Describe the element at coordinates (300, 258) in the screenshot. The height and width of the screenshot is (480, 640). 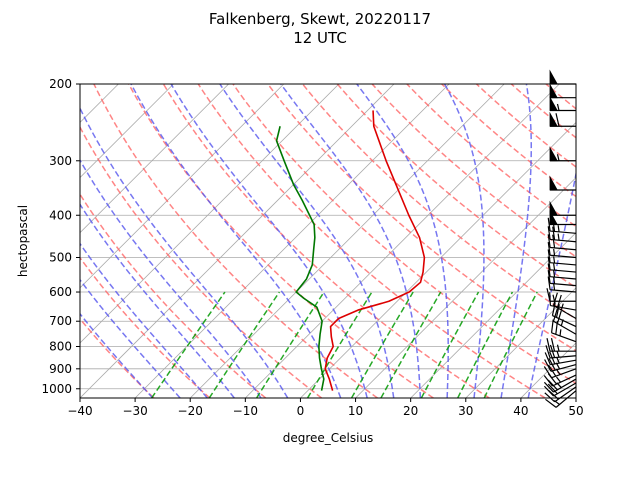
I see `dewpoint-profile-line` at that location.